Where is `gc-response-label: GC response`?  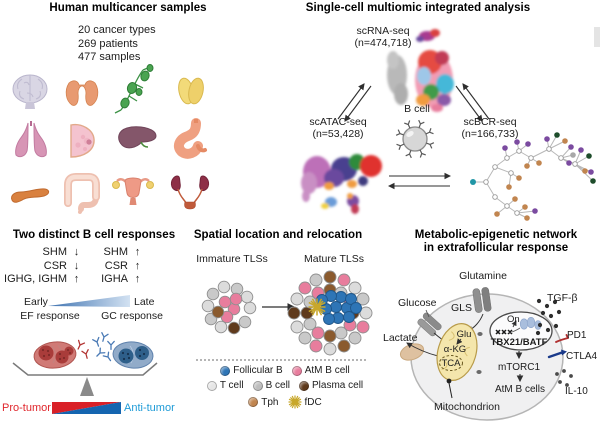
gc-response-label: GC response is located at coordinates (132, 316).